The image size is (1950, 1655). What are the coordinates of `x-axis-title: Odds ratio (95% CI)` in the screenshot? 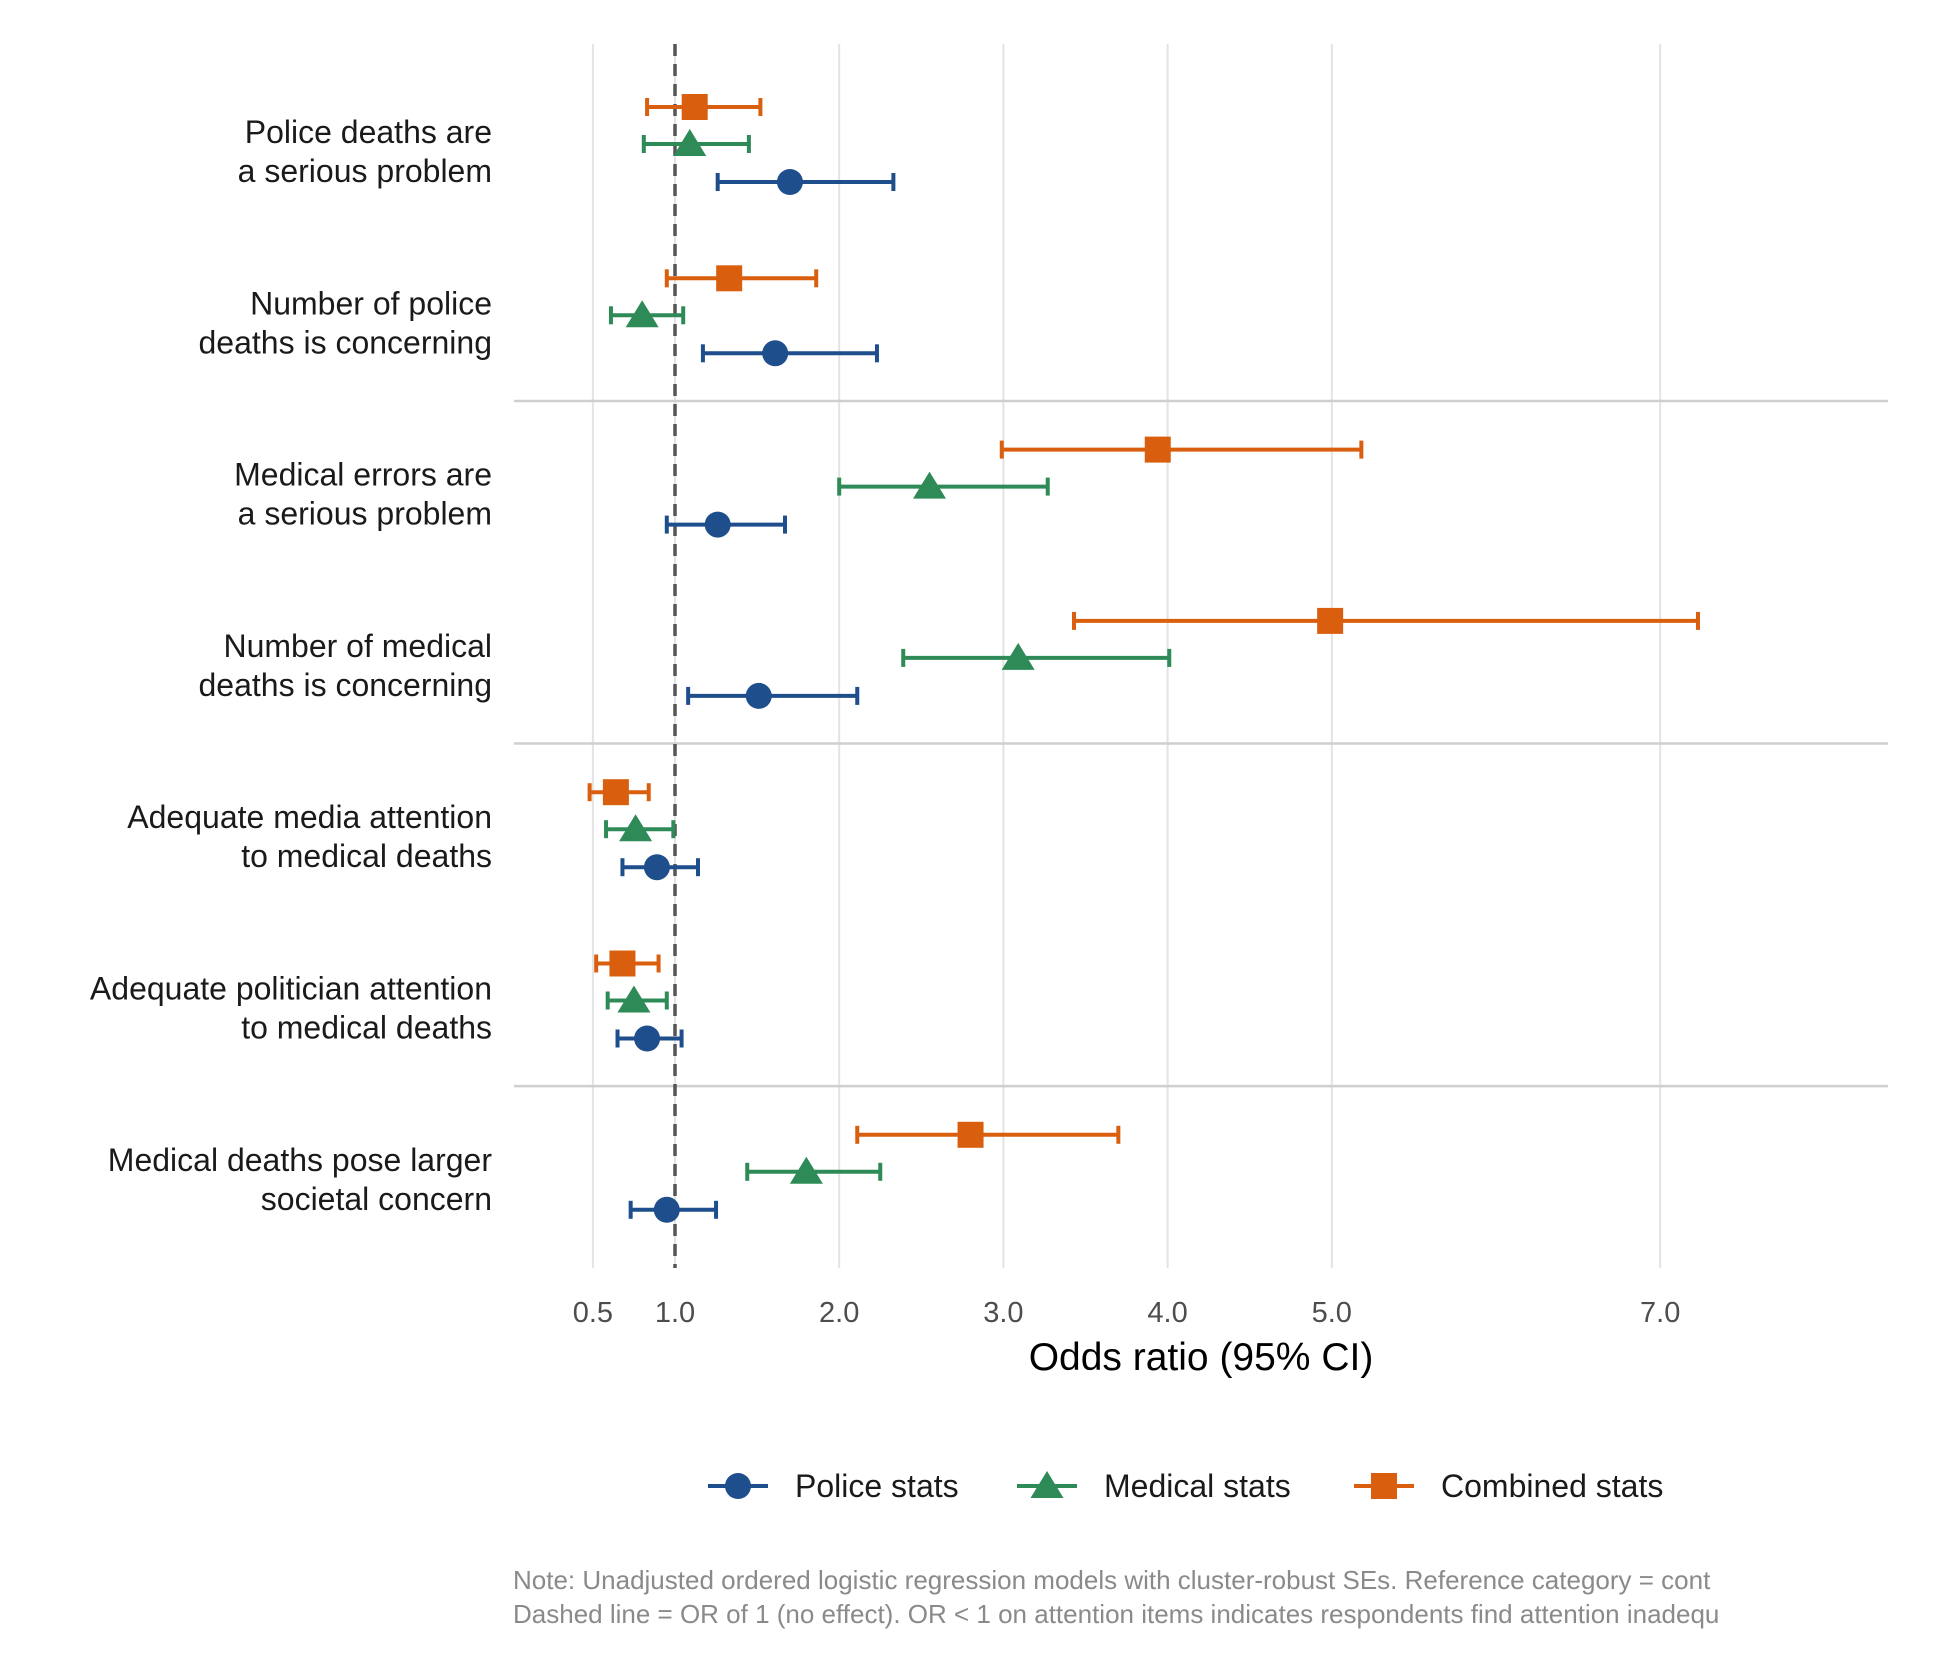 It's located at (1201, 1357).